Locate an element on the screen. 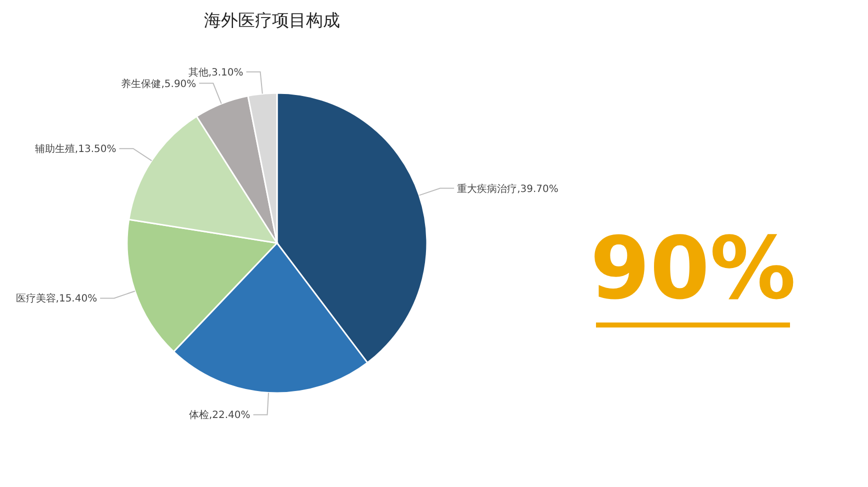 Image resolution: width=868 pixels, height=487 pixels. text: 90% is located at coordinates (693, 269).